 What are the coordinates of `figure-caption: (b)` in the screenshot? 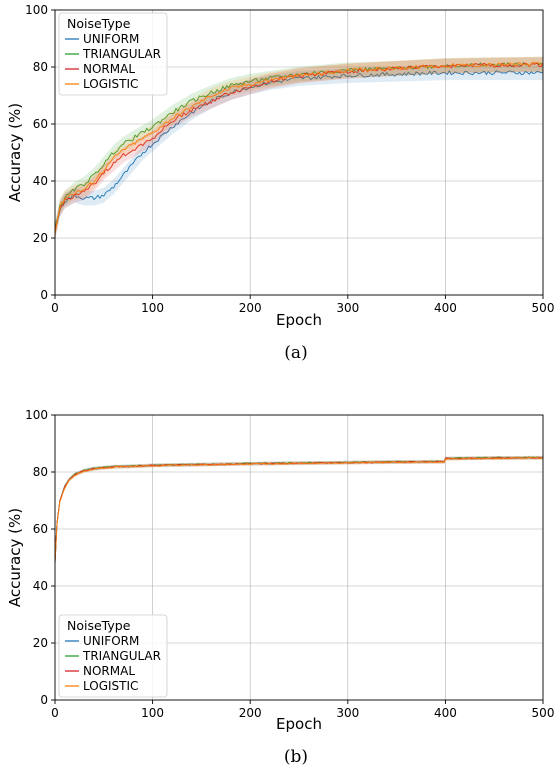 It's located at (296, 757).